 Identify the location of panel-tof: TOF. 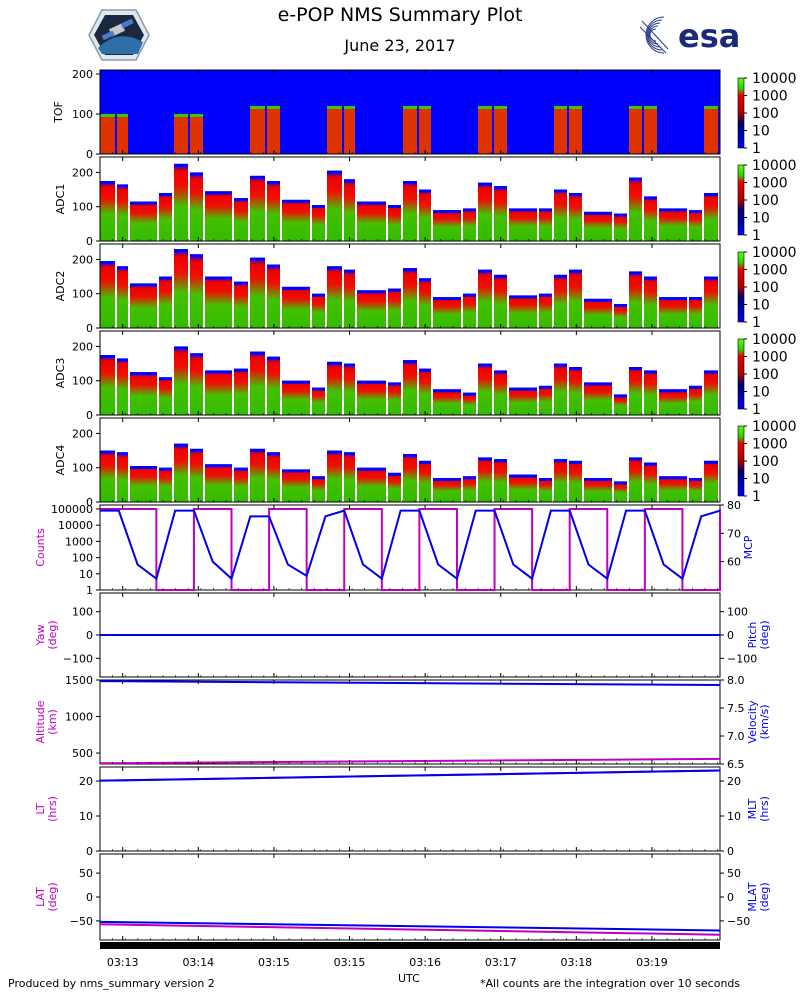
(386, 112).